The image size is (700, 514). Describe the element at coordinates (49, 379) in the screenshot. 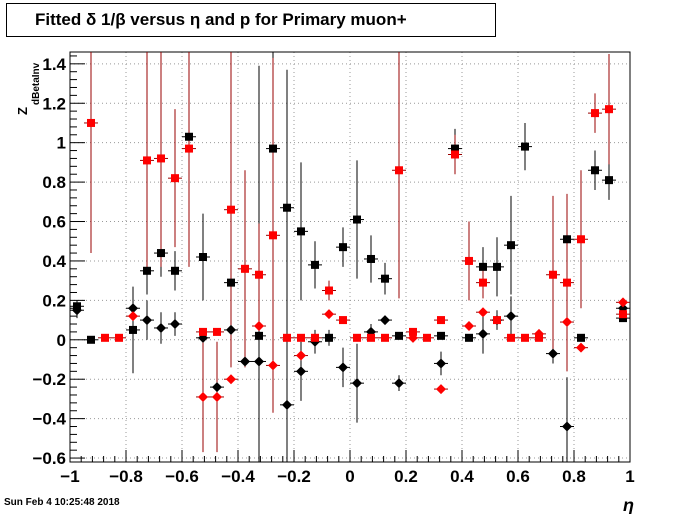

I see `y-tick-label: −0.2` at that location.